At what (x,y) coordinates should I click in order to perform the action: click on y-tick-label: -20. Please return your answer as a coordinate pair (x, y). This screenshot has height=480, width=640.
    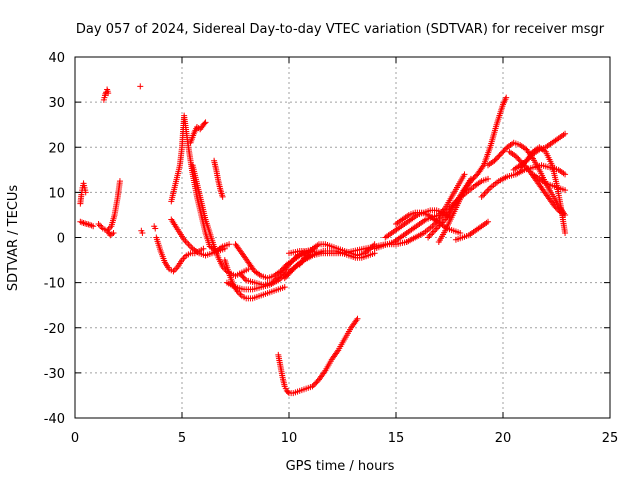
    Looking at the image, I should click on (54, 329).